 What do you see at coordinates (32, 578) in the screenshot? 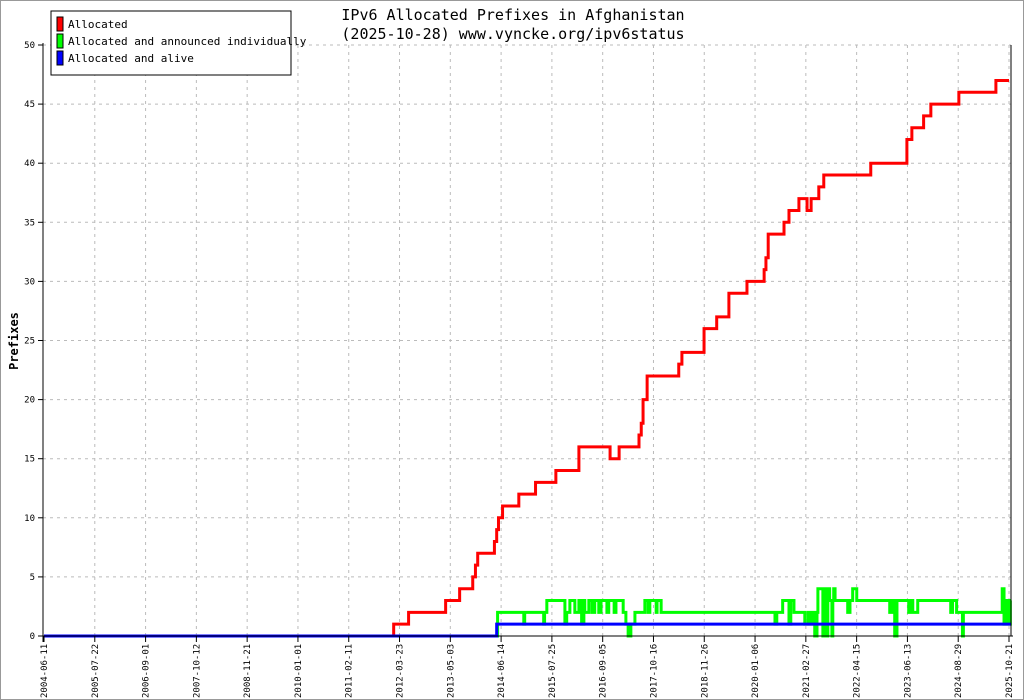
I see `y-tick-label: 5` at bounding box center [32, 578].